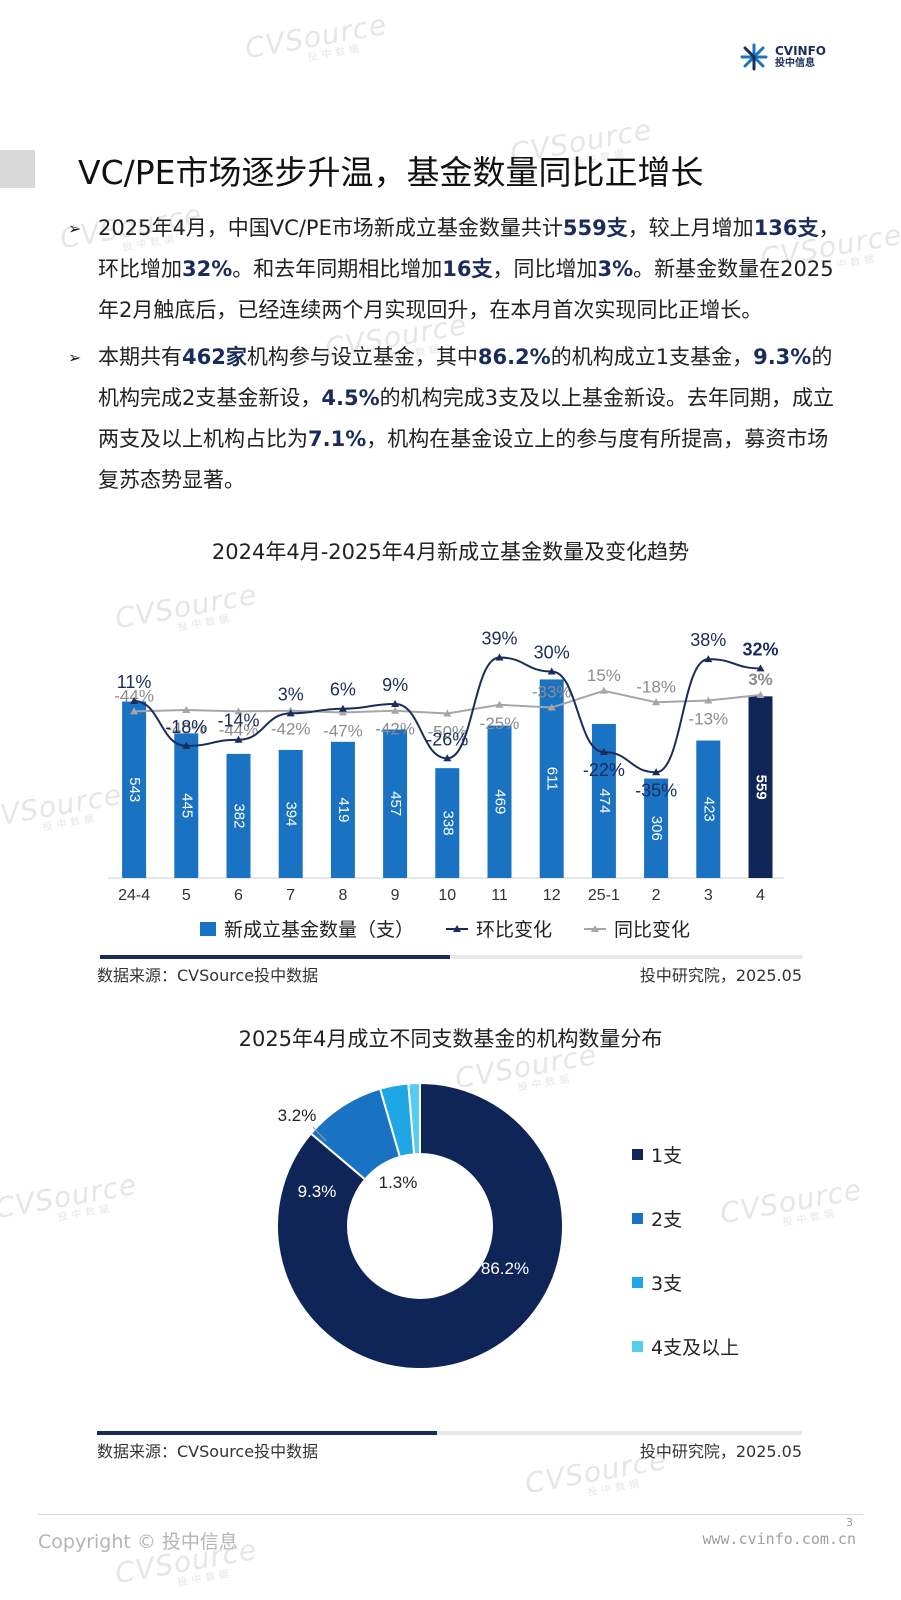 Image resolution: width=901 pixels, height=1600 pixels. I want to click on slice-label: 86.2%, so click(505, 1268).